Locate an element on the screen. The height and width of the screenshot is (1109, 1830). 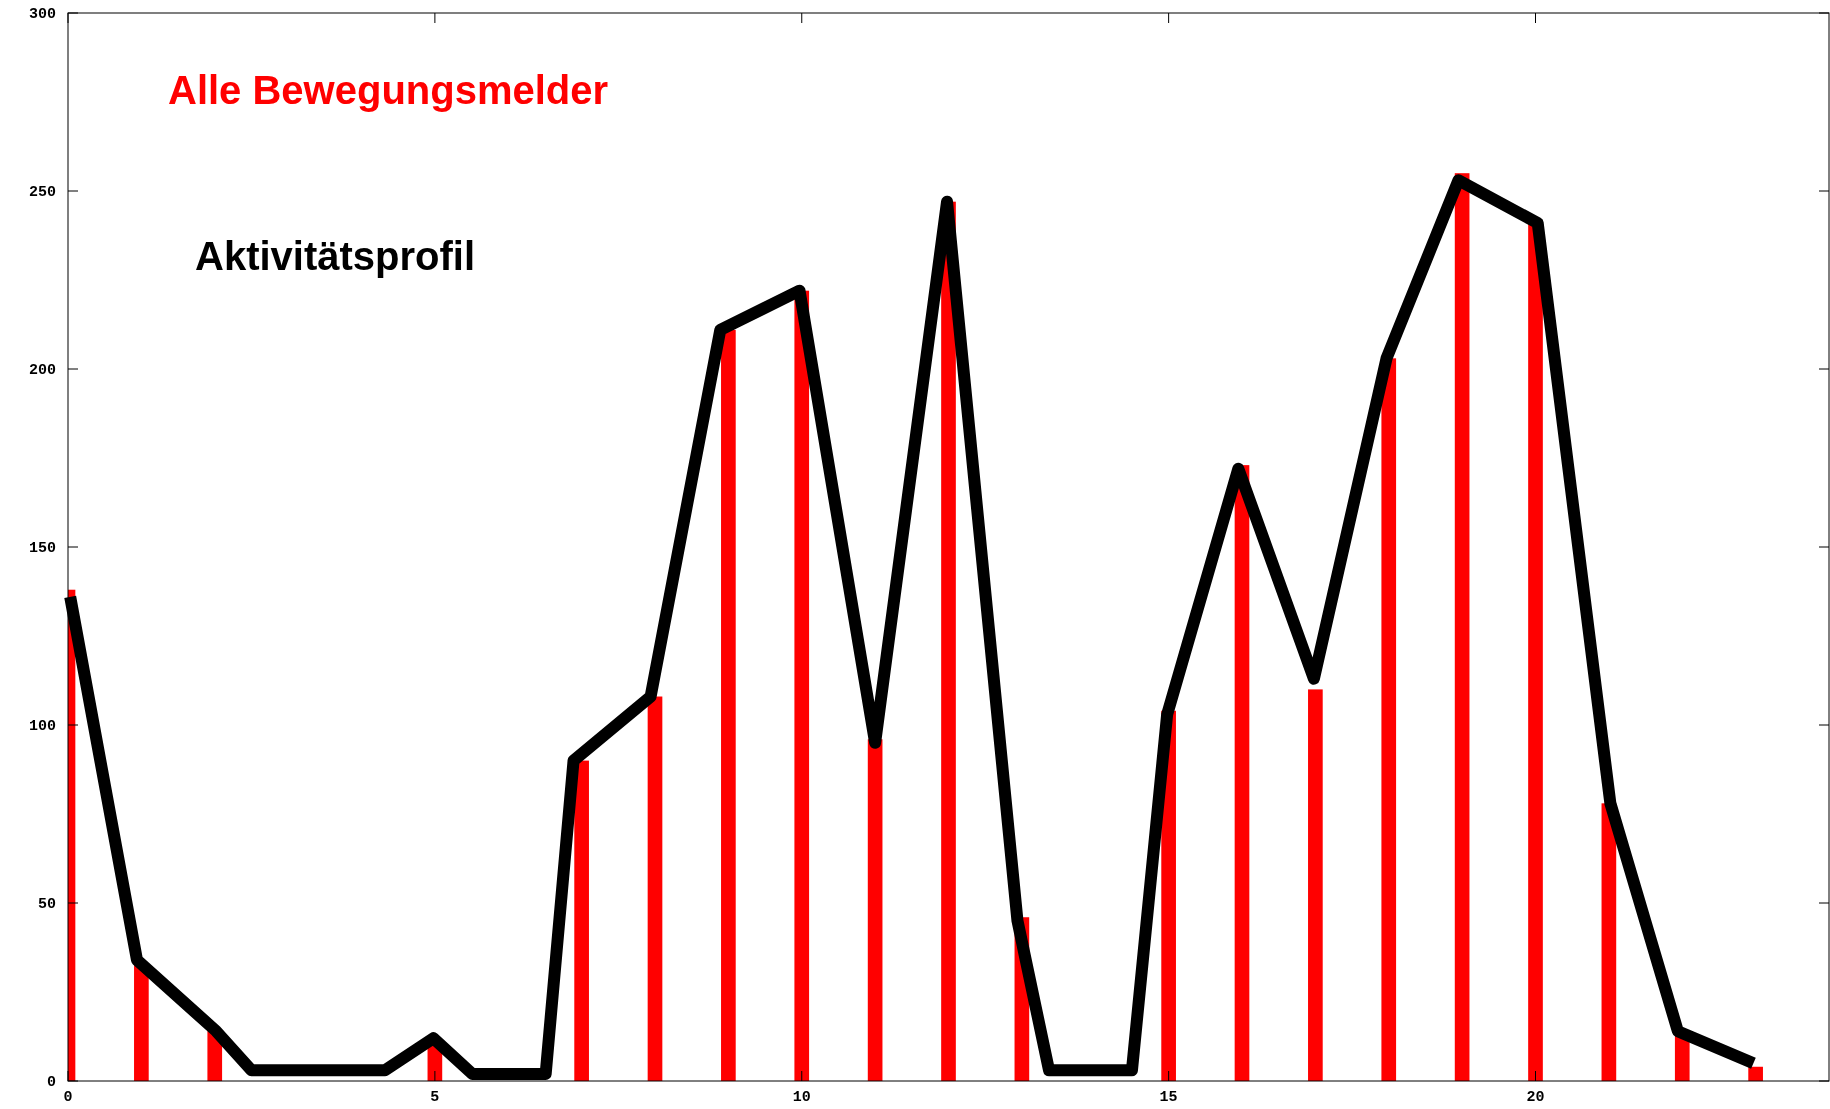
y-tick-label: 0 is located at coordinates (51, 1083).